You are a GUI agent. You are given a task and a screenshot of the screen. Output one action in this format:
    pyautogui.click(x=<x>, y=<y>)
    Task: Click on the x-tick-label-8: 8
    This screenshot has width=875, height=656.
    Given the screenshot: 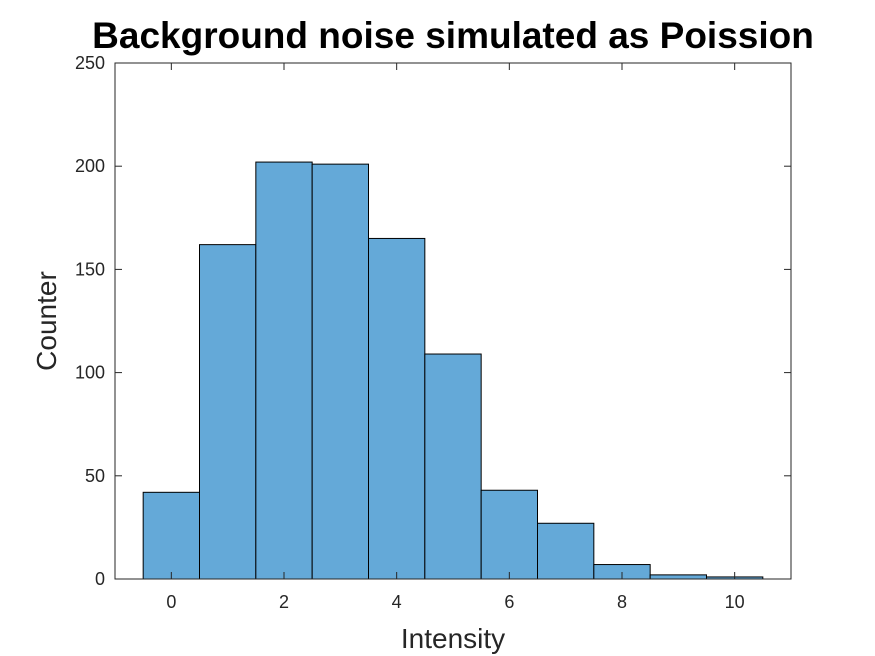 What is the action you would take?
    pyautogui.click(x=622, y=602)
    